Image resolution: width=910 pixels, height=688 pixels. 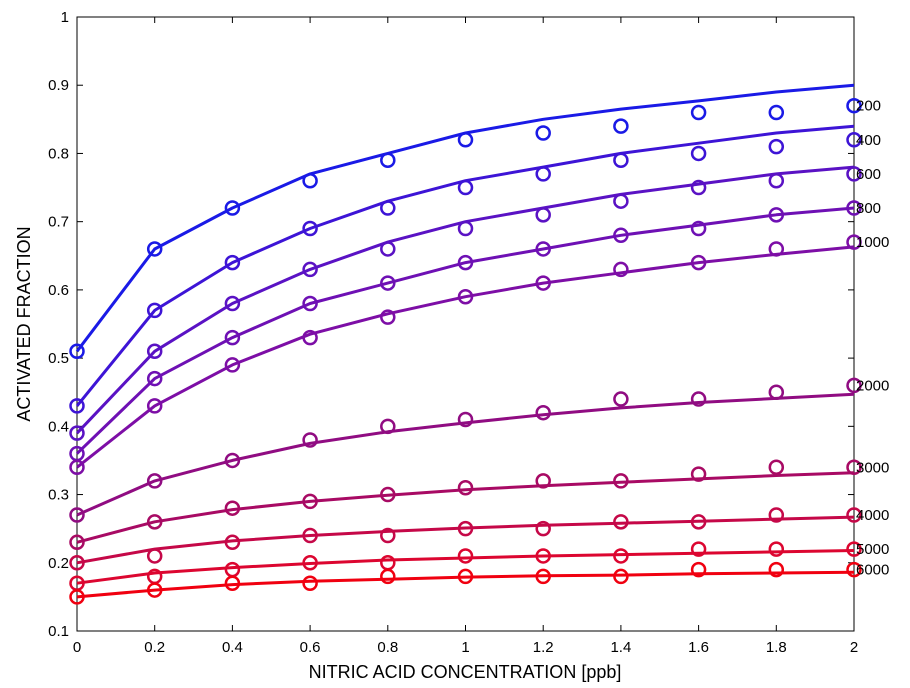 What do you see at coordinates (872, 338) in the screenshot?
I see `series-labels: 200 400 600 800 1000 2000 3000 4000 5000 6000` at bounding box center [872, 338].